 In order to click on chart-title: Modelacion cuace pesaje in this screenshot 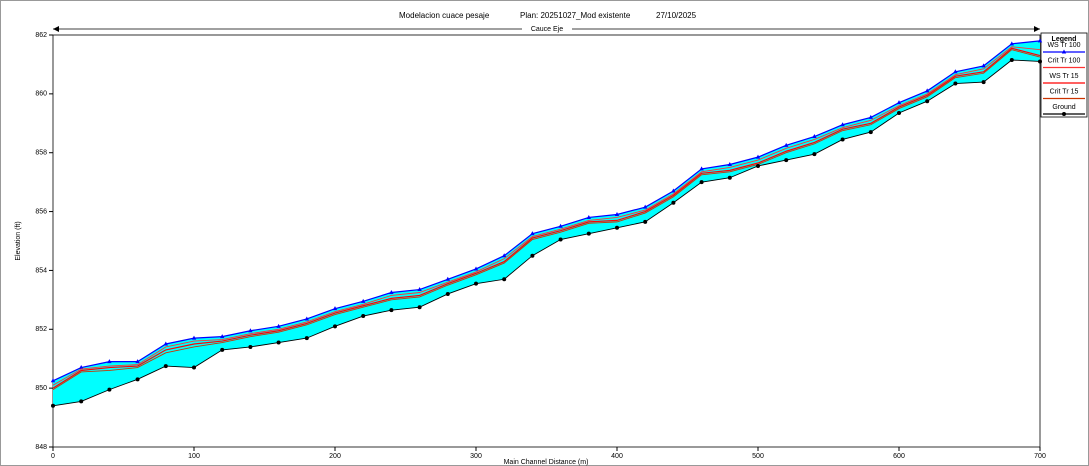, I will do `click(444, 15)`.